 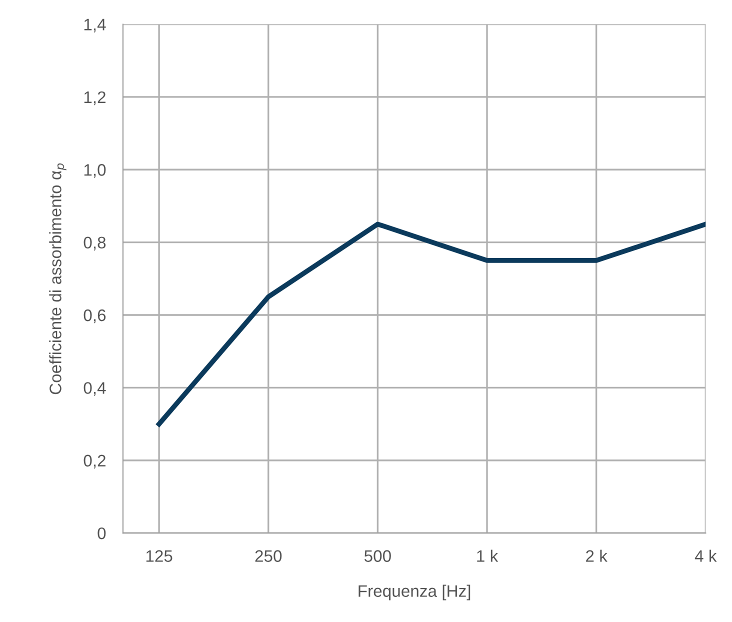 I want to click on y-tick-label: 0,4, so click(x=95, y=389).